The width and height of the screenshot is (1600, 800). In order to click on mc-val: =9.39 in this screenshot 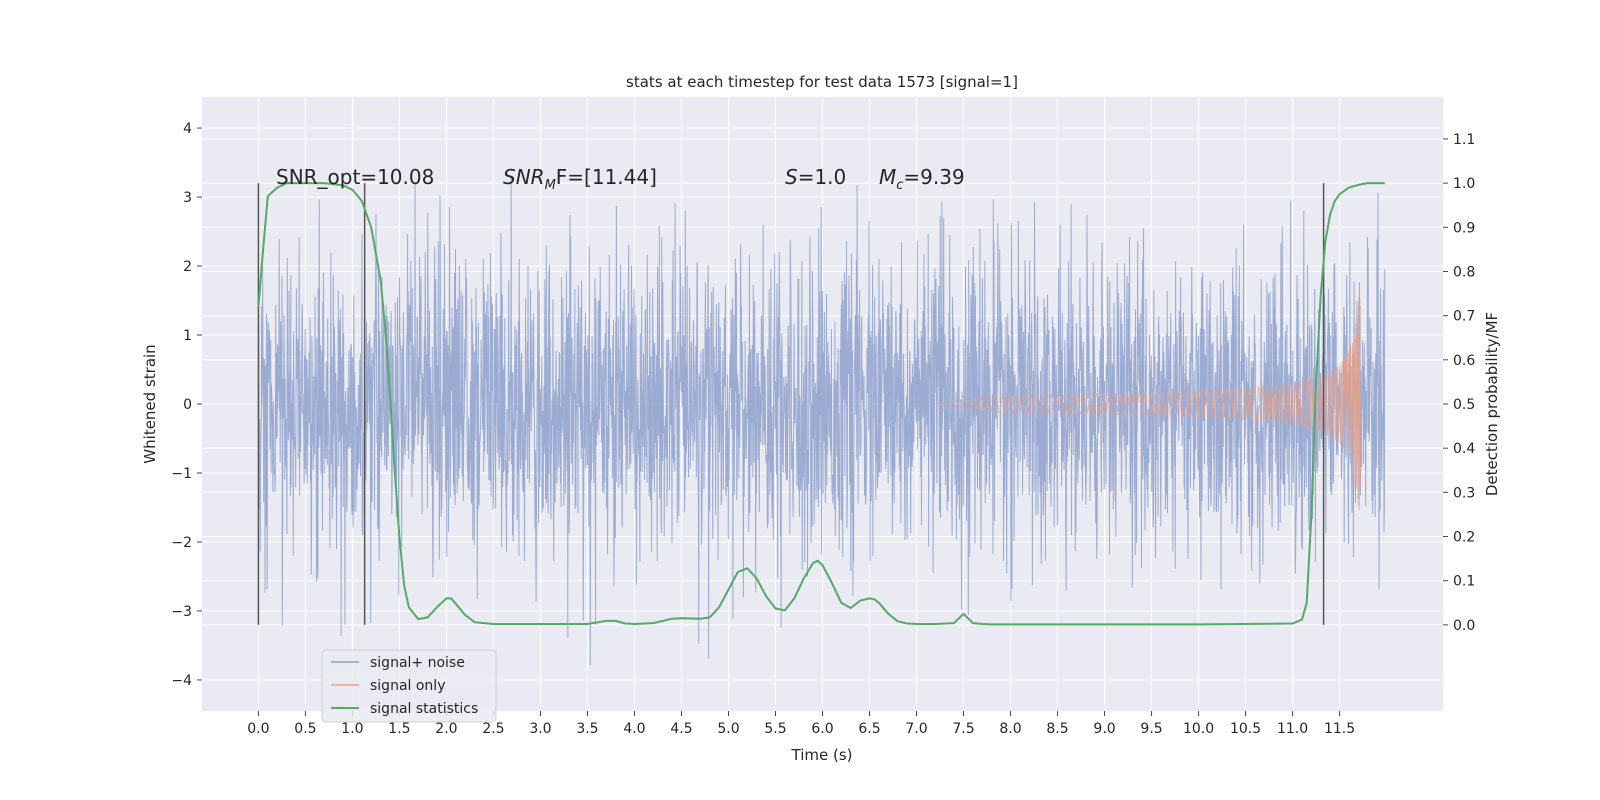, I will do `click(933, 177)`.